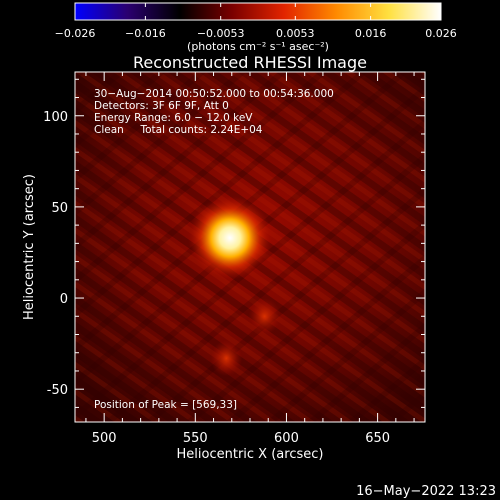  I want to click on annotation-counts: Clean Total counts: 2.24E+04, so click(178, 130).